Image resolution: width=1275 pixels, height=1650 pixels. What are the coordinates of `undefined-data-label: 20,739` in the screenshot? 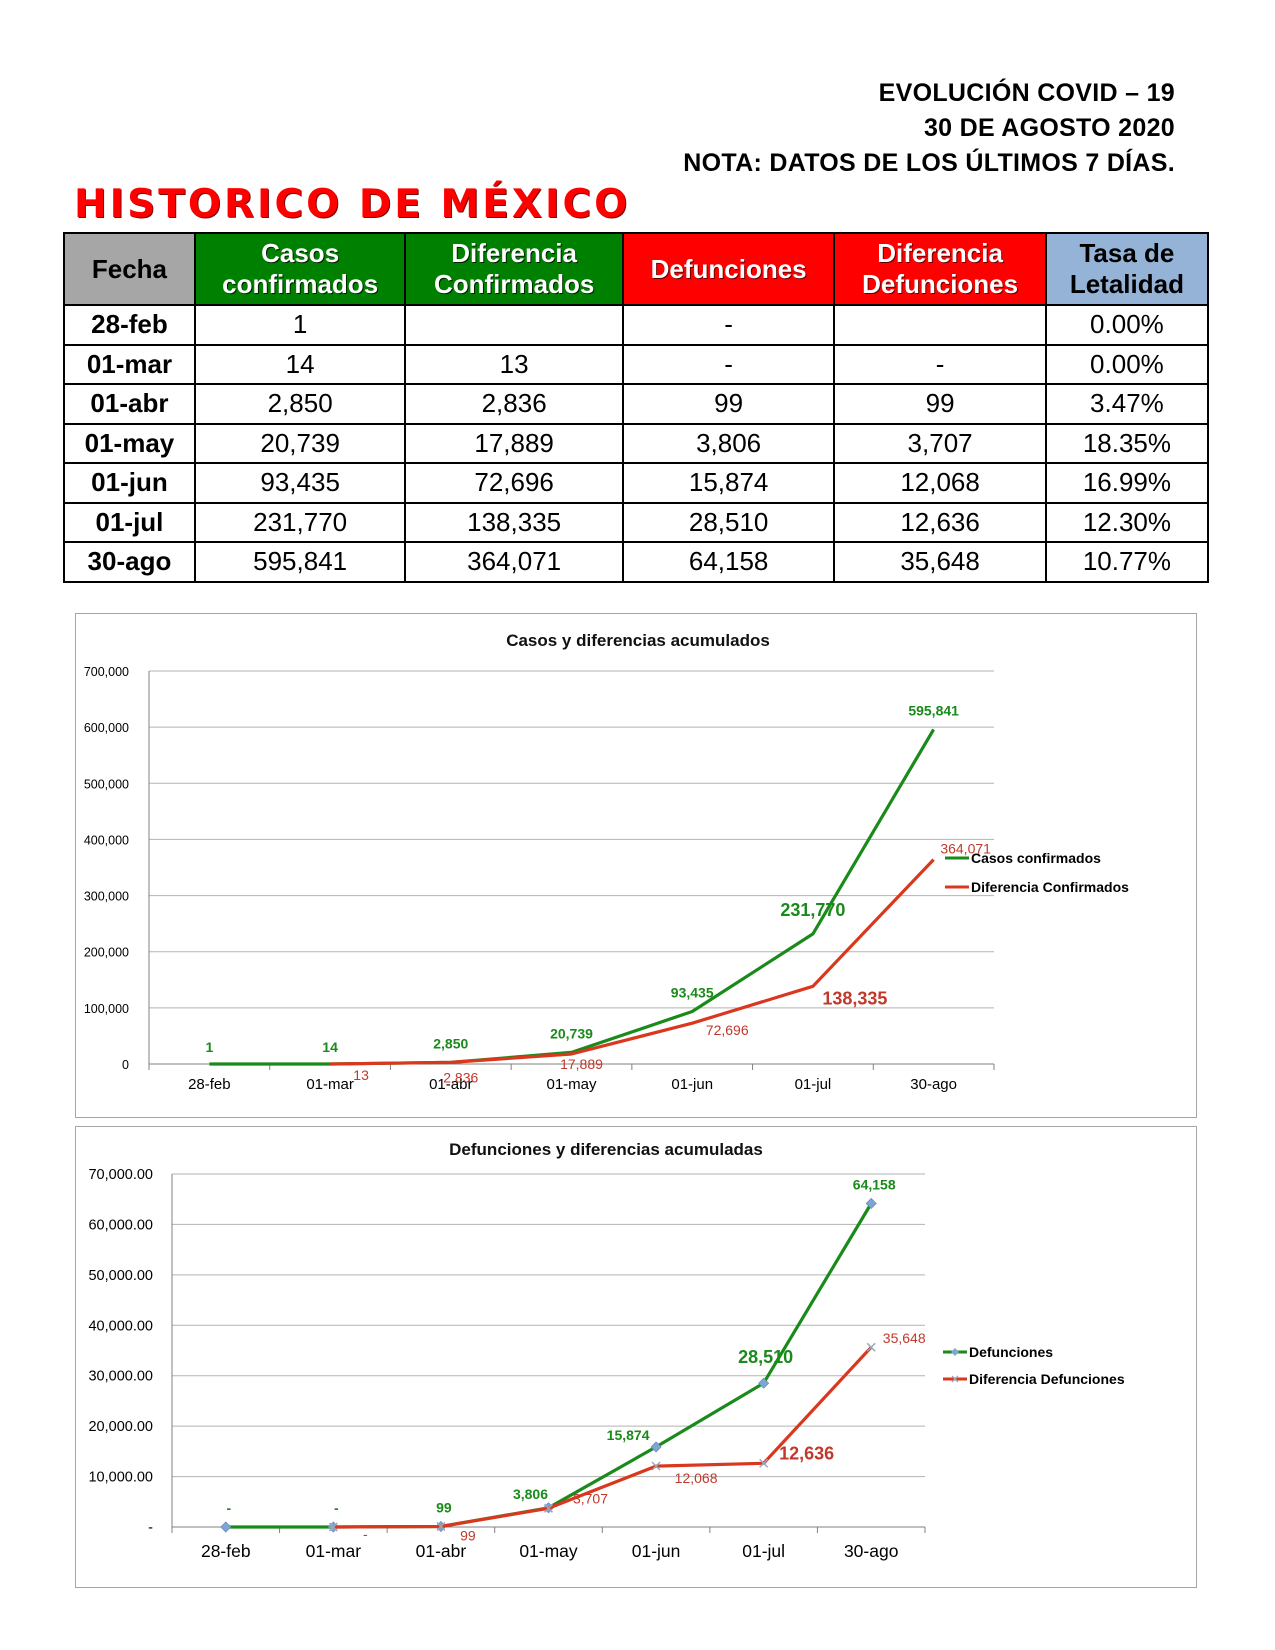 It's located at (571, 1033).